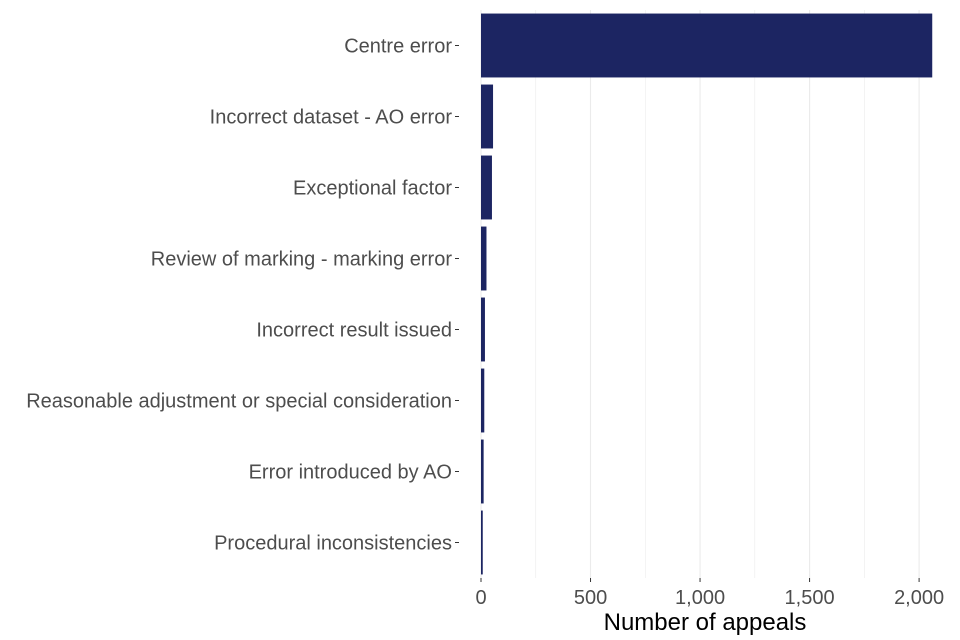 Image resolution: width=960 pixels, height=640 pixels. I want to click on x-tick-label: 1,500, so click(810, 598).